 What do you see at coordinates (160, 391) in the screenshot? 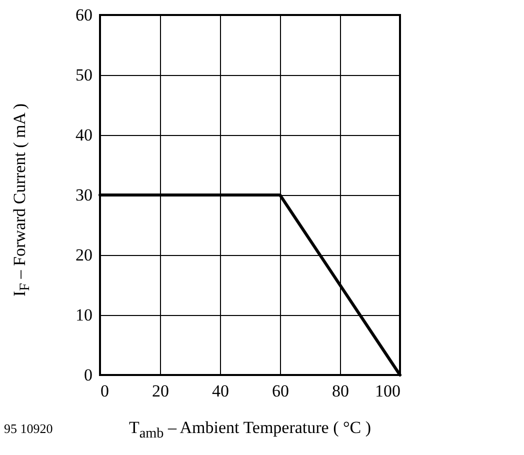
I see `x-tick-label: 20` at bounding box center [160, 391].